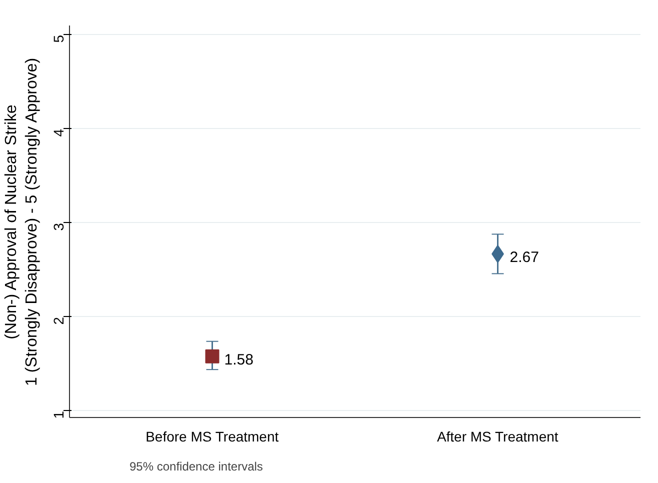 The width and height of the screenshot is (658, 483). Describe the element at coordinates (58, 38) in the screenshot. I see `y-tick-label: 5` at that location.